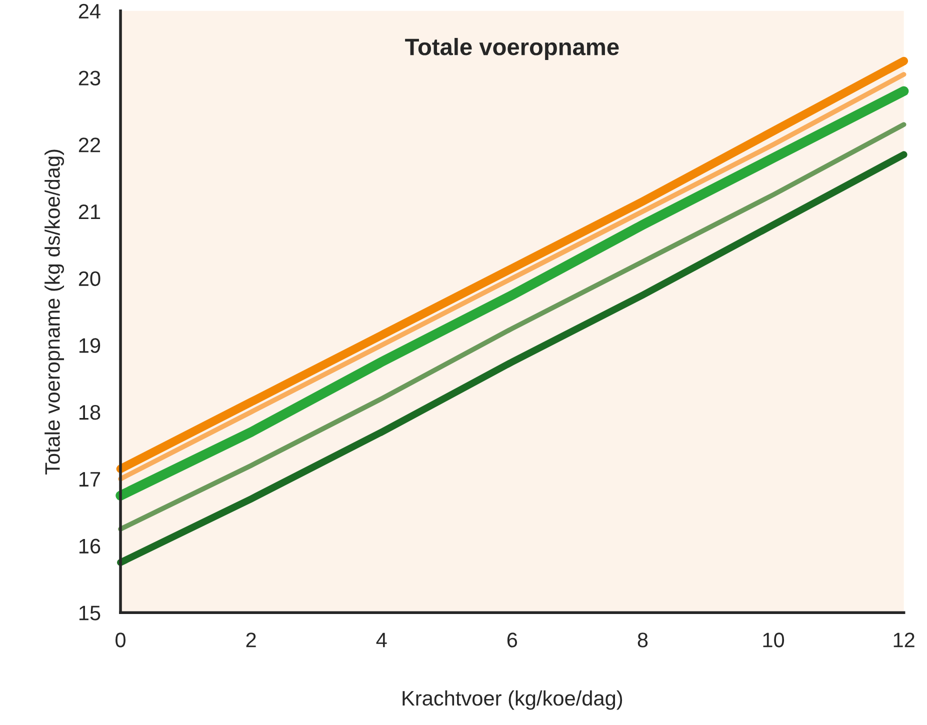 This screenshot has height=725, width=927. I want to click on x-tick-label: 4, so click(381, 640).